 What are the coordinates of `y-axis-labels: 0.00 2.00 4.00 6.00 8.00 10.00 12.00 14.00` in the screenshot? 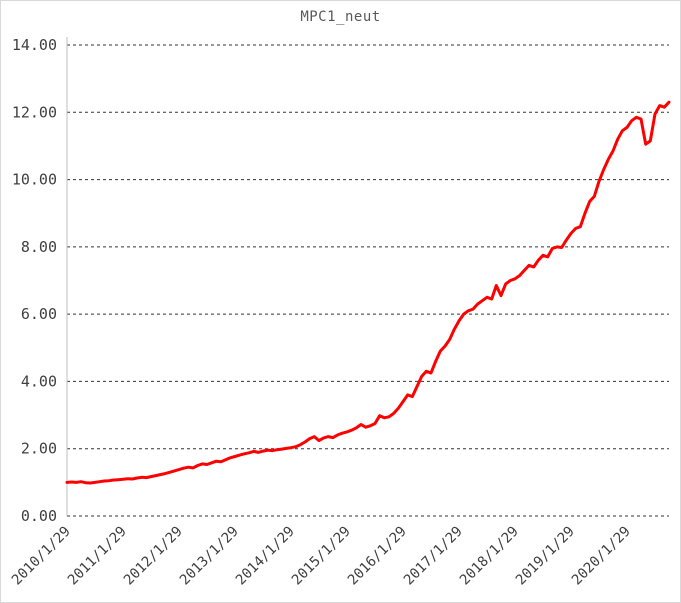 It's located at (34, 280).